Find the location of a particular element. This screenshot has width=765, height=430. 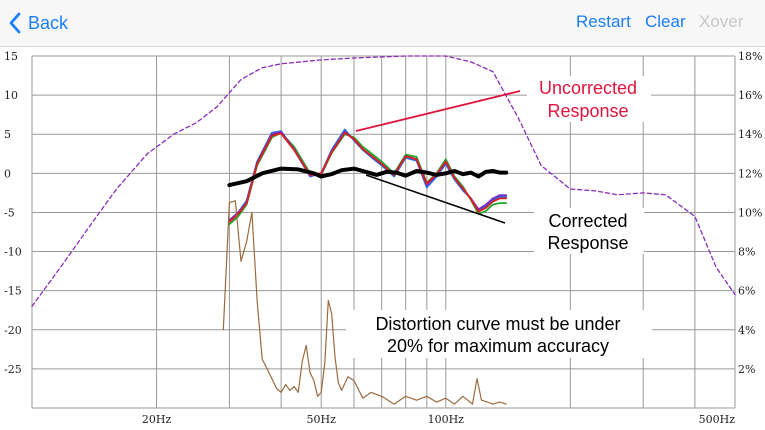

right-tick-label: 16% is located at coordinates (750, 95).